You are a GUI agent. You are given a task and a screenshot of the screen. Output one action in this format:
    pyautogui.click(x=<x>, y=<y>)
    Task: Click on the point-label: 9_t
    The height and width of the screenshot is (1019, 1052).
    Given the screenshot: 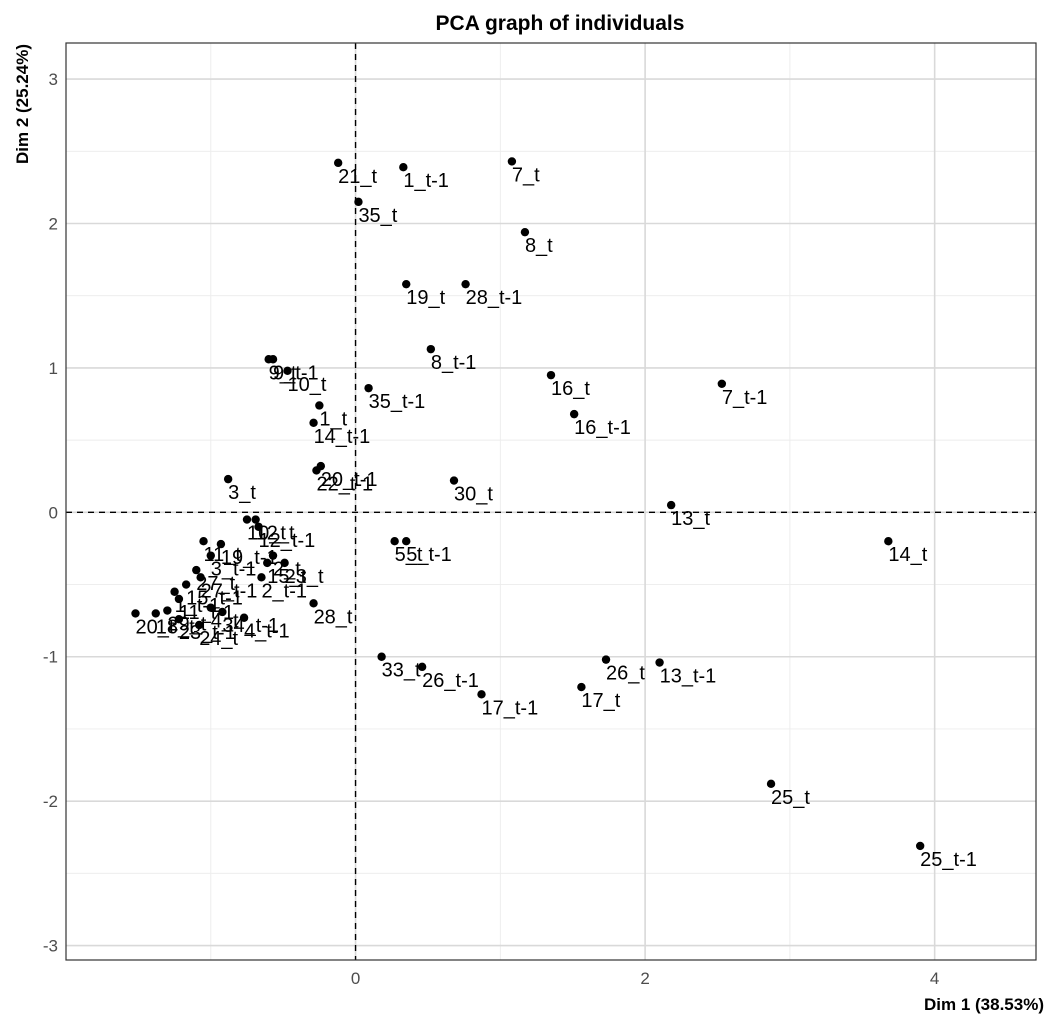 What is the action you would take?
    pyautogui.click(x=283, y=373)
    